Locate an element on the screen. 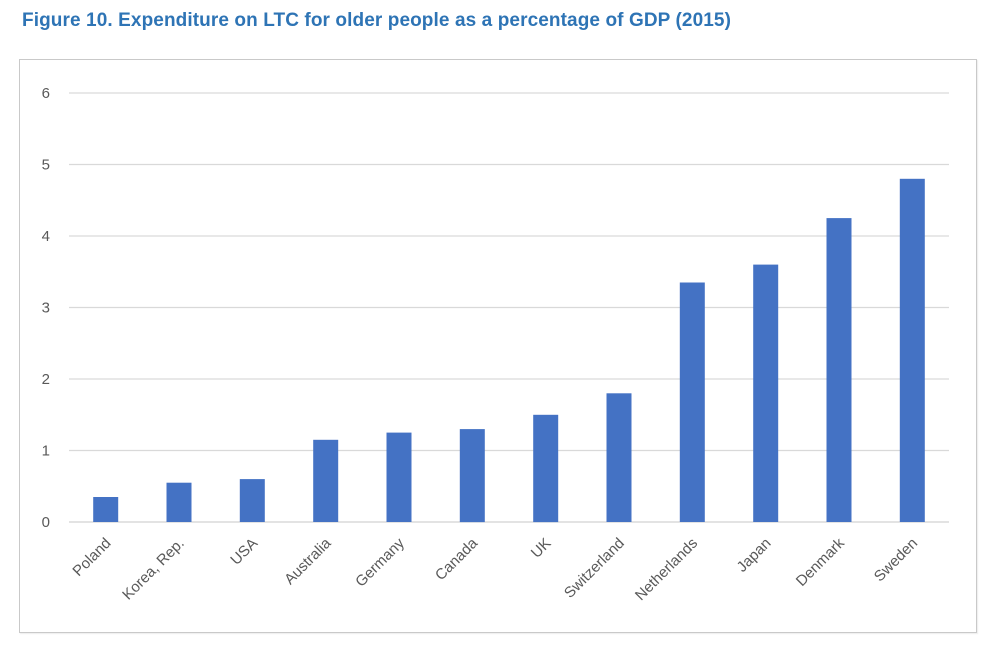  y-axis-tick-label: 3 is located at coordinates (46, 308).